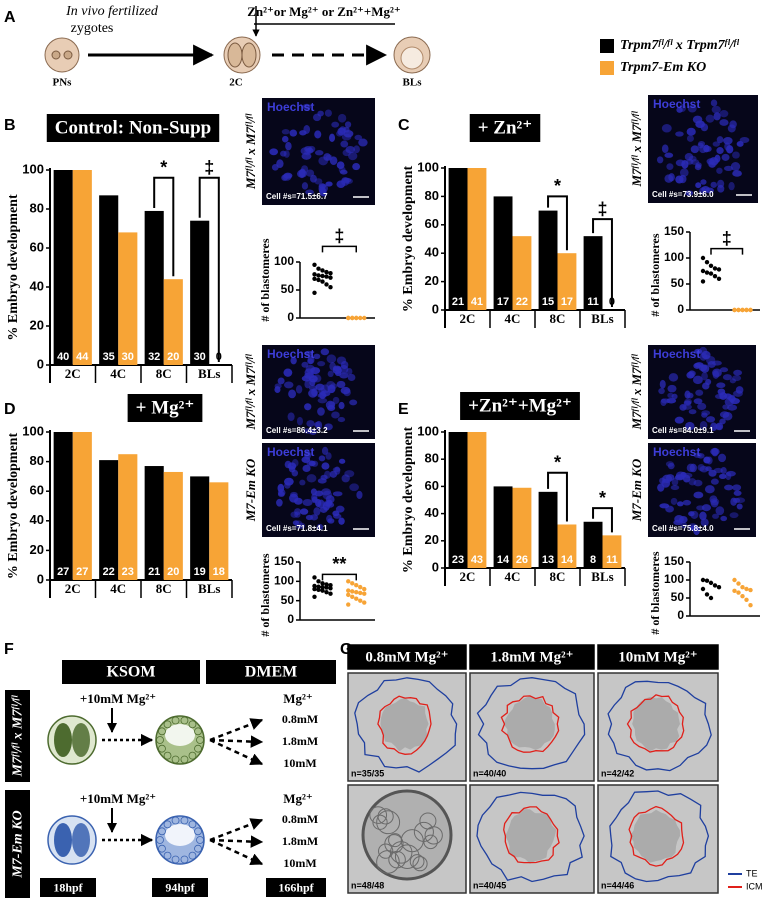 The image size is (777, 900). What do you see at coordinates (567, 302) in the screenshot?
I see `count-label: 17` at bounding box center [567, 302].